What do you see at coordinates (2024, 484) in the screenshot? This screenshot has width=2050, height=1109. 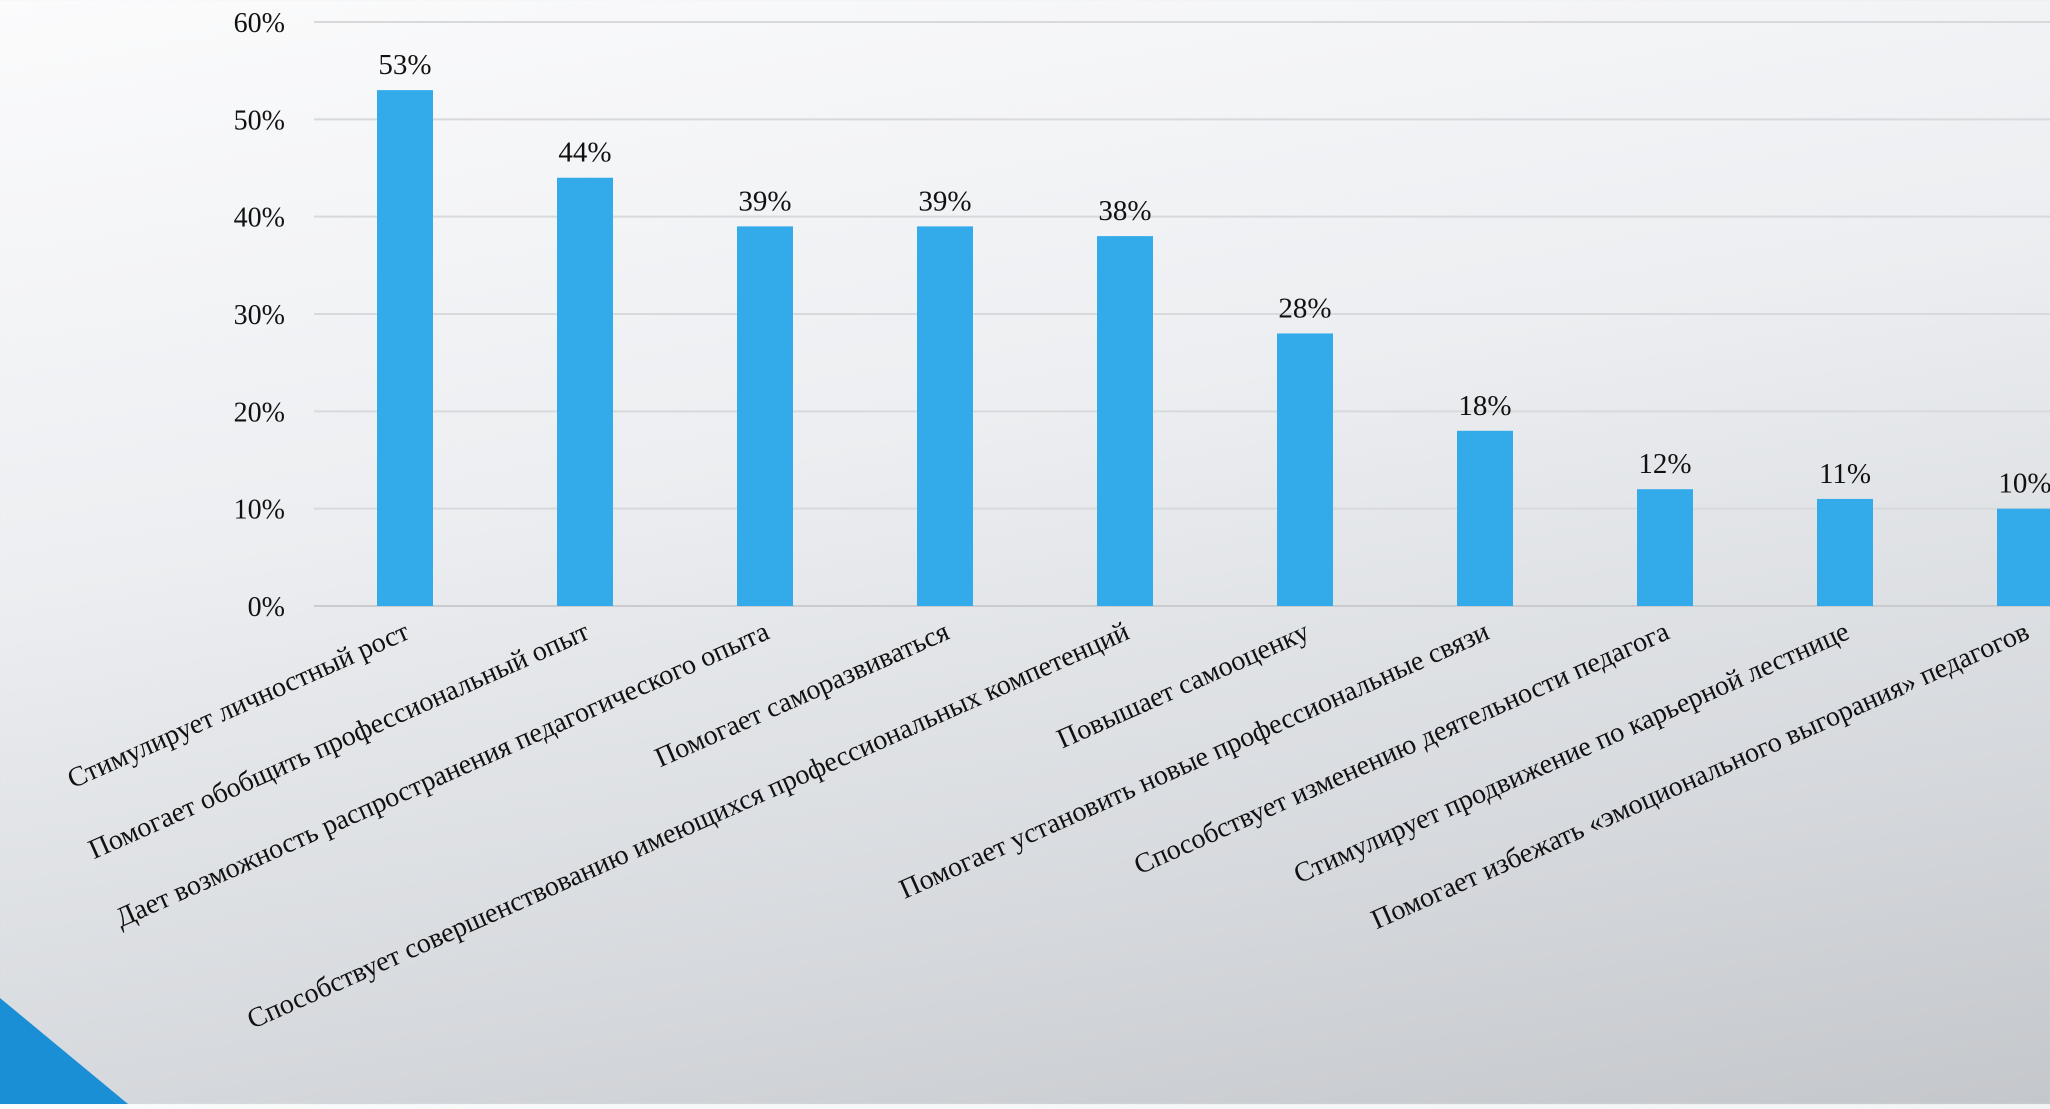 I see `data-label: 10%` at bounding box center [2024, 484].